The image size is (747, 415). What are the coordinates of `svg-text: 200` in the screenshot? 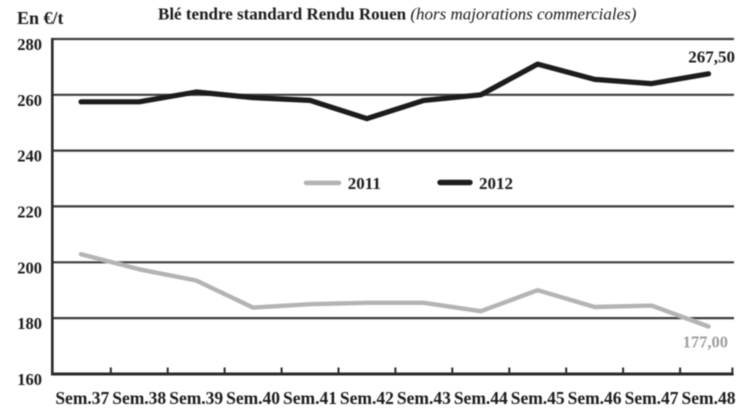 It's located at (29, 267).